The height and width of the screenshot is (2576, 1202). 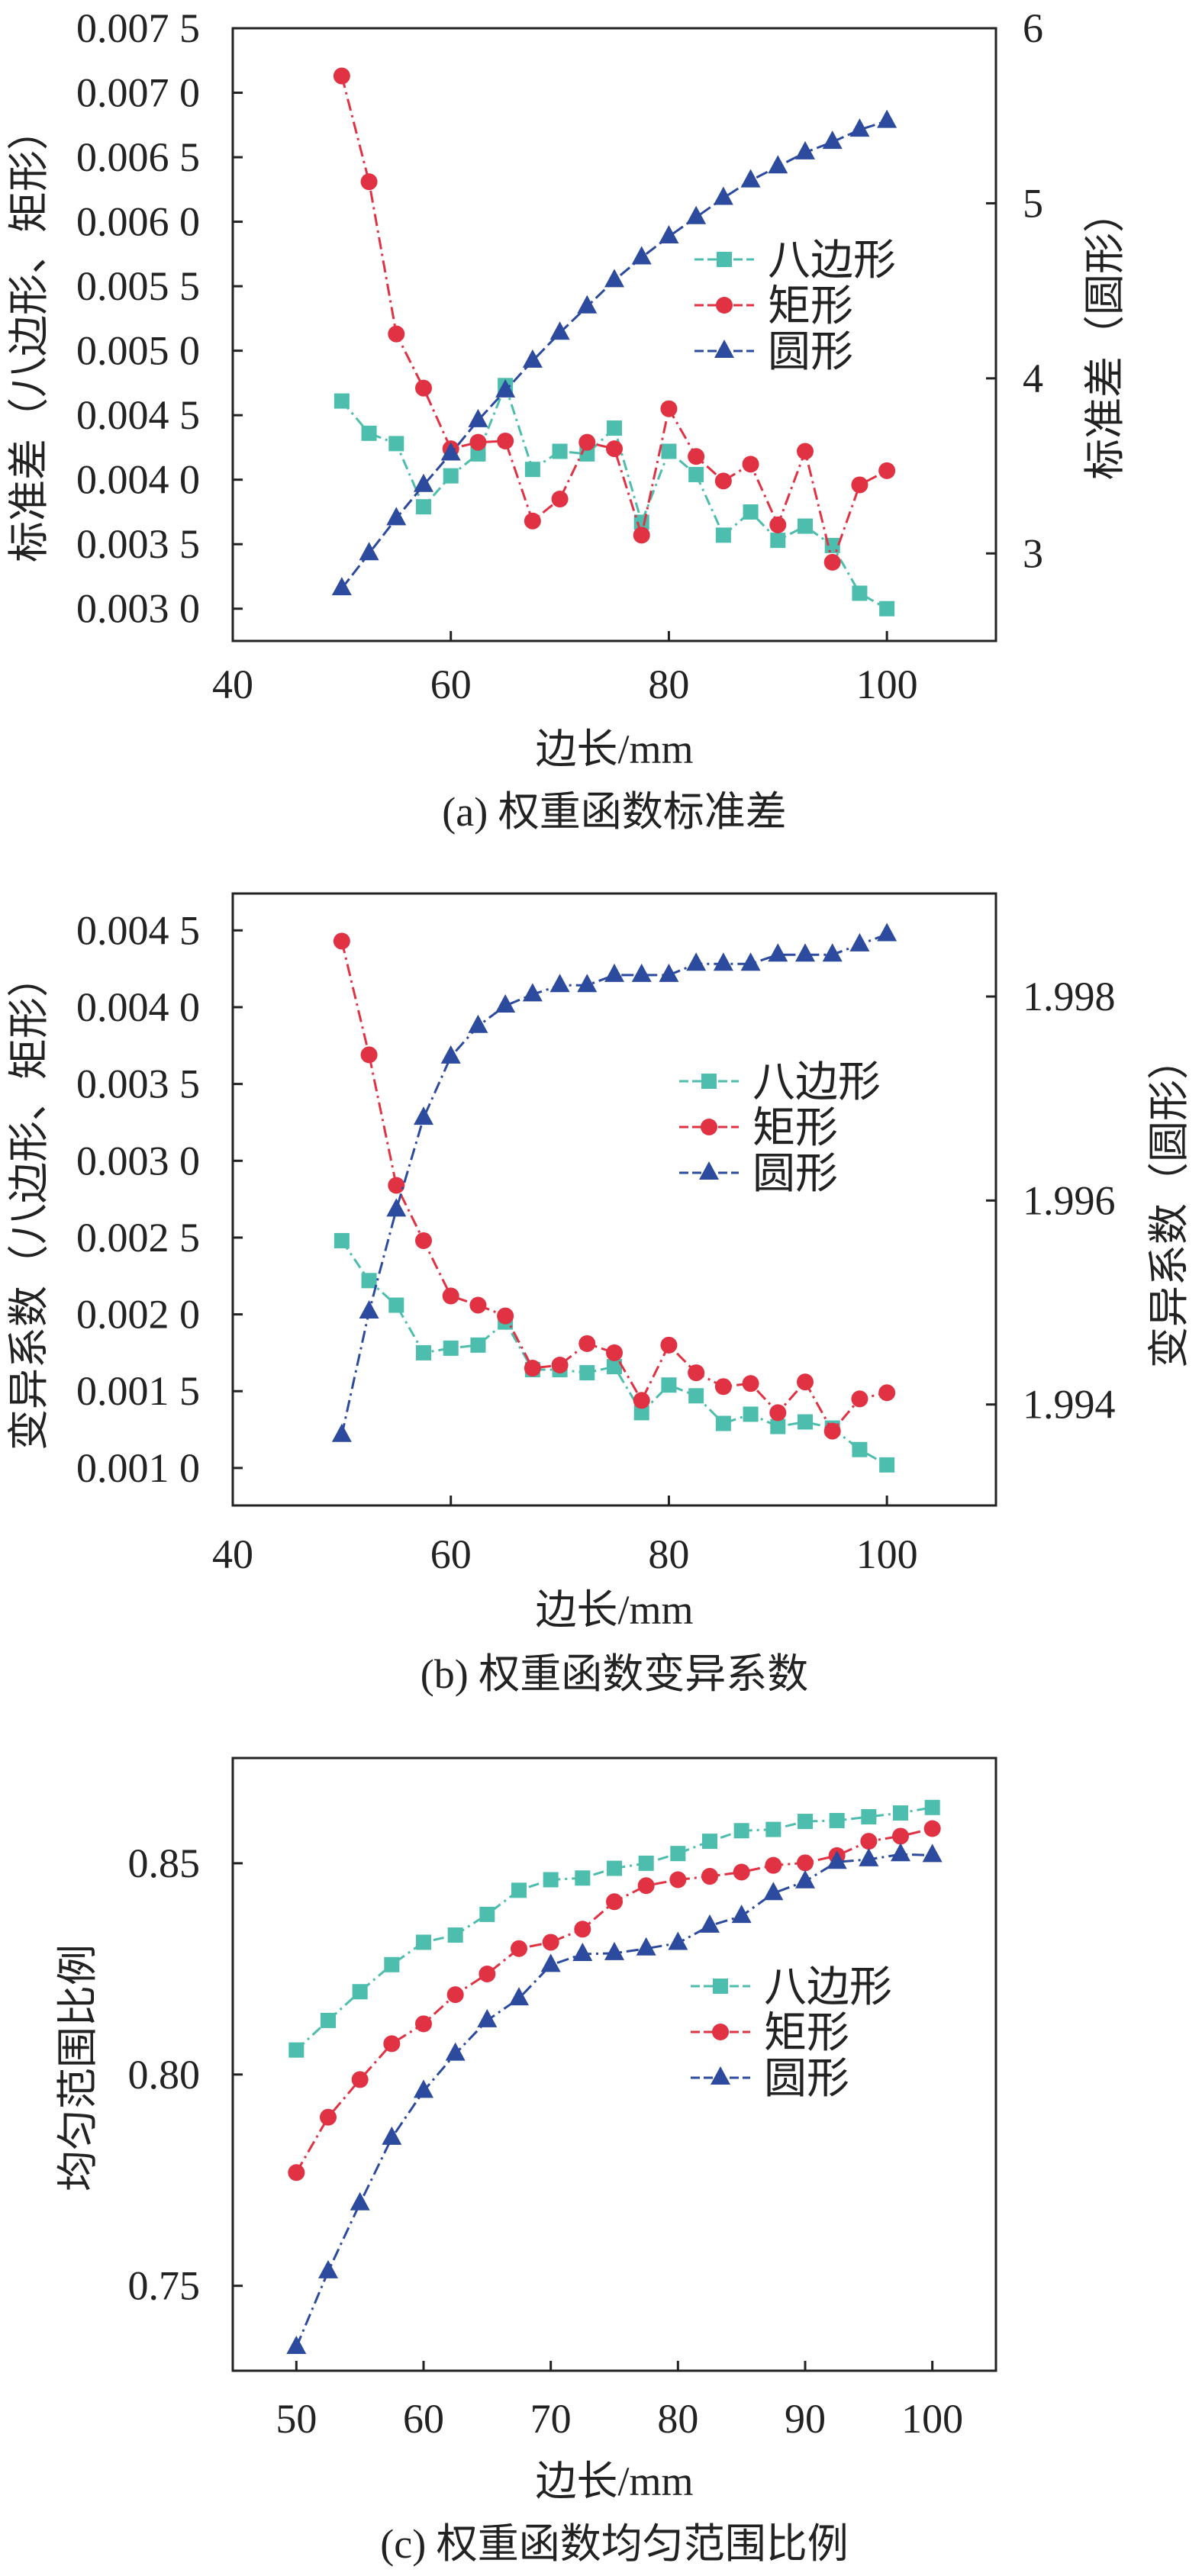 I want to click on series-circle, so click(x=614, y=1186).